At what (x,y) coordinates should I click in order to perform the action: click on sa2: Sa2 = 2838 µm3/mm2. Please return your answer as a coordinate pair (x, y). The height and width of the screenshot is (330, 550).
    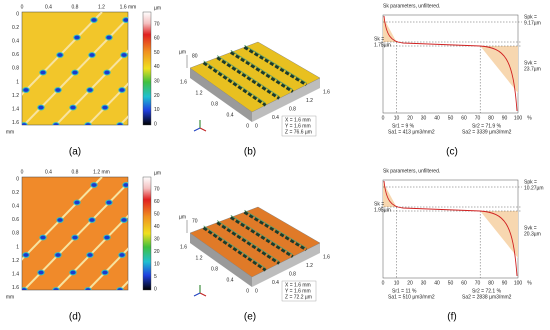
    Looking at the image, I should click on (487, 297).